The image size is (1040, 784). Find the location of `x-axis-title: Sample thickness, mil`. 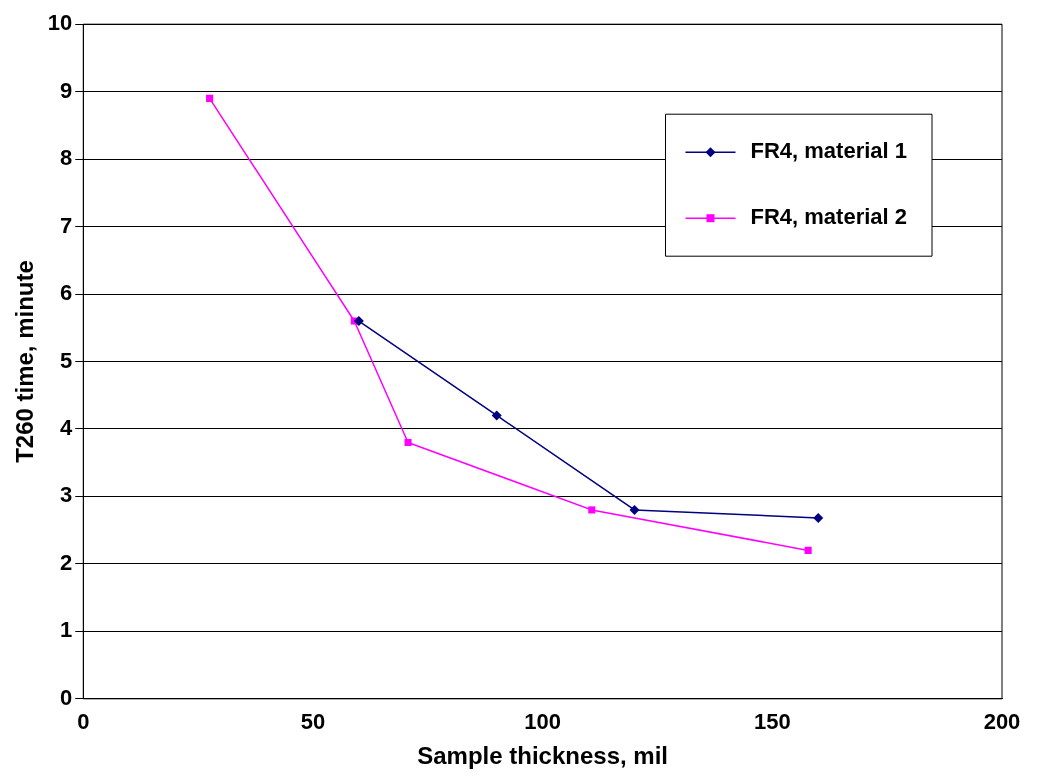

x-axis-title: Sample thickness, mil is located at coordinates (543, 756).